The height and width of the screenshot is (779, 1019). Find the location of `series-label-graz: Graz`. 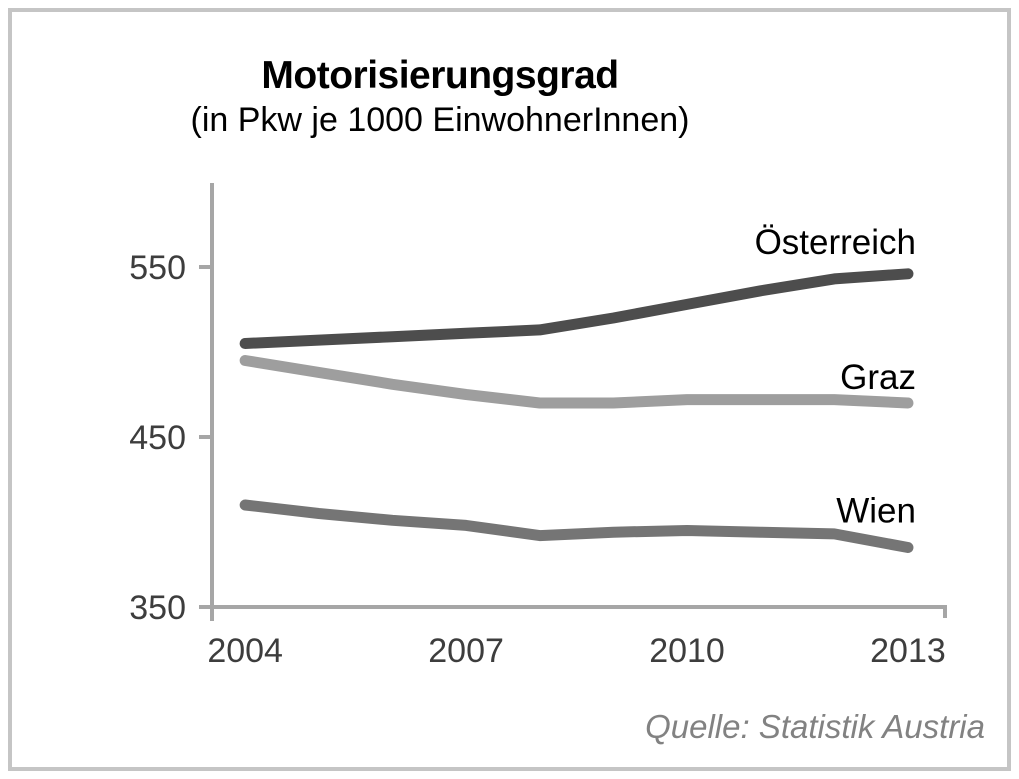

series-label-graz: Graz is located at coordinates (878, 377).